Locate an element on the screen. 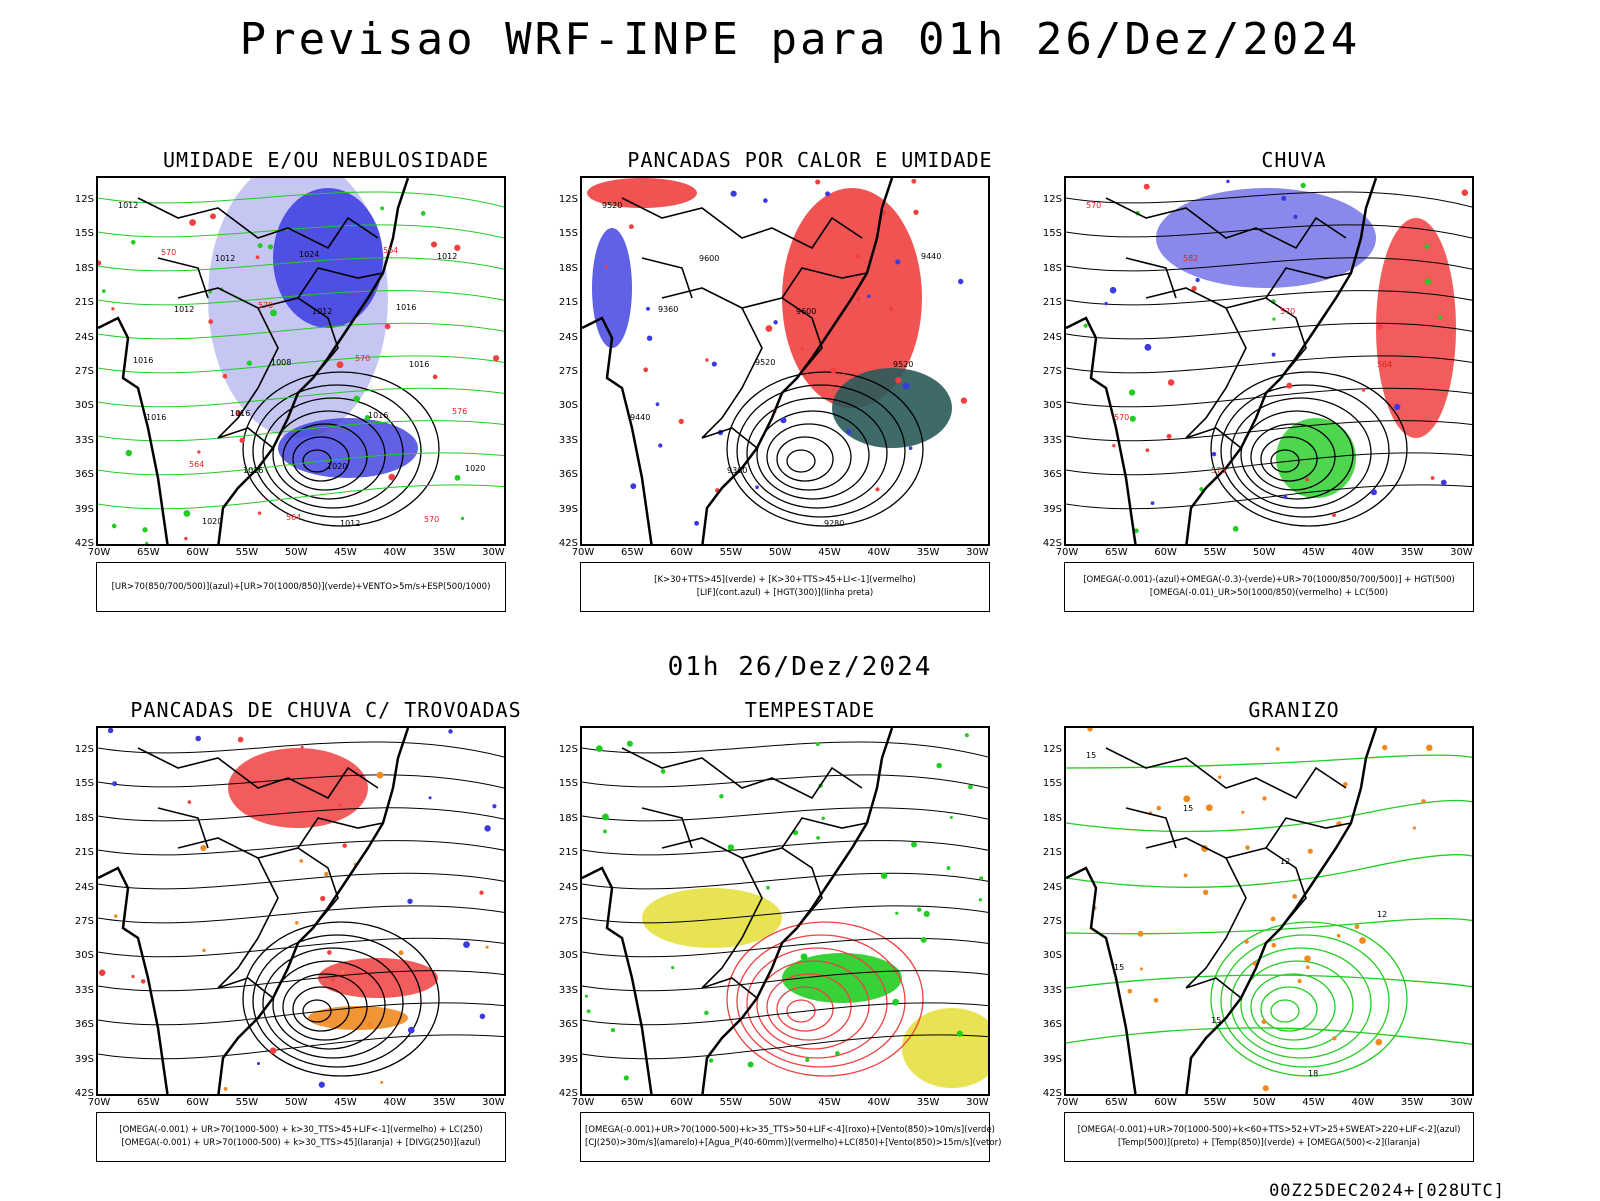 Image resolution: width=1600 pixels, height=1201 pixels. contour-label: 18 is located at coordinates (1313, 1073).